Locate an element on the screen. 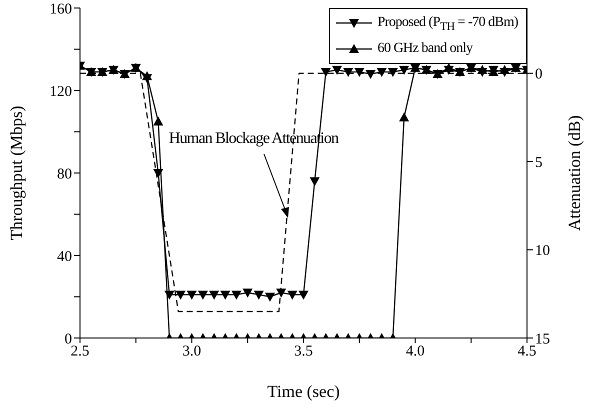  y2-tick-label: 10 is located at coordinates (542, 251).